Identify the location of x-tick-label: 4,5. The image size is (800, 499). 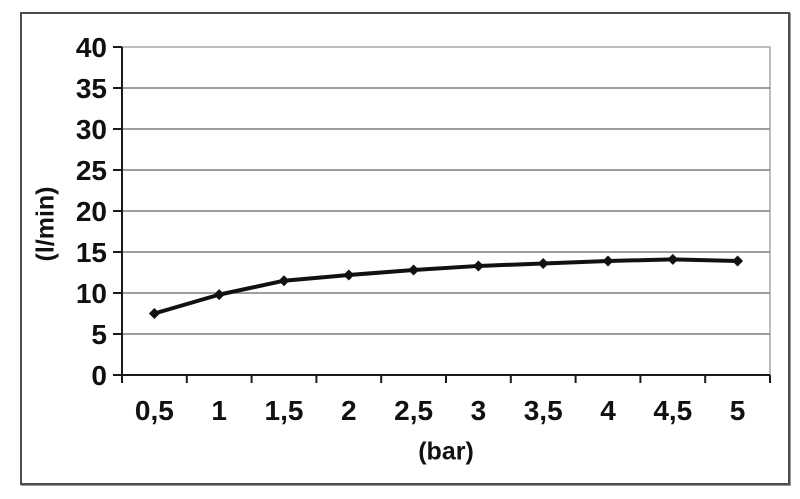
(672, 410).